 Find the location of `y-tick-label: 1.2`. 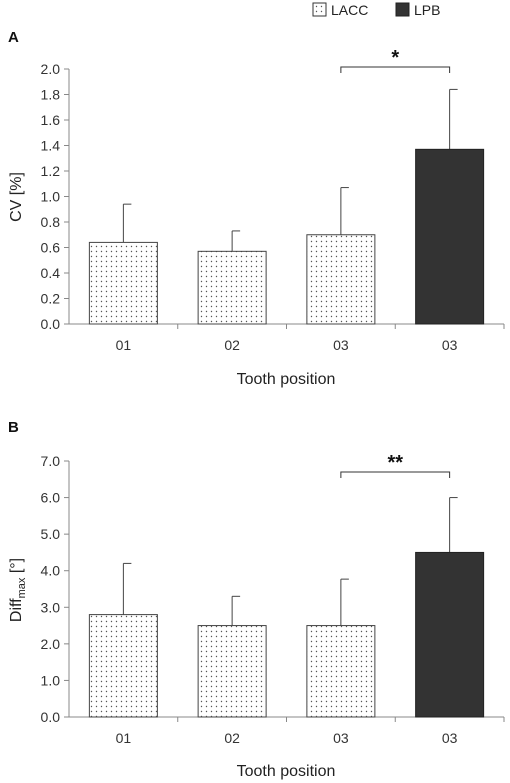

y-tick-label: 1.2 is located at coordinates (51, 171).